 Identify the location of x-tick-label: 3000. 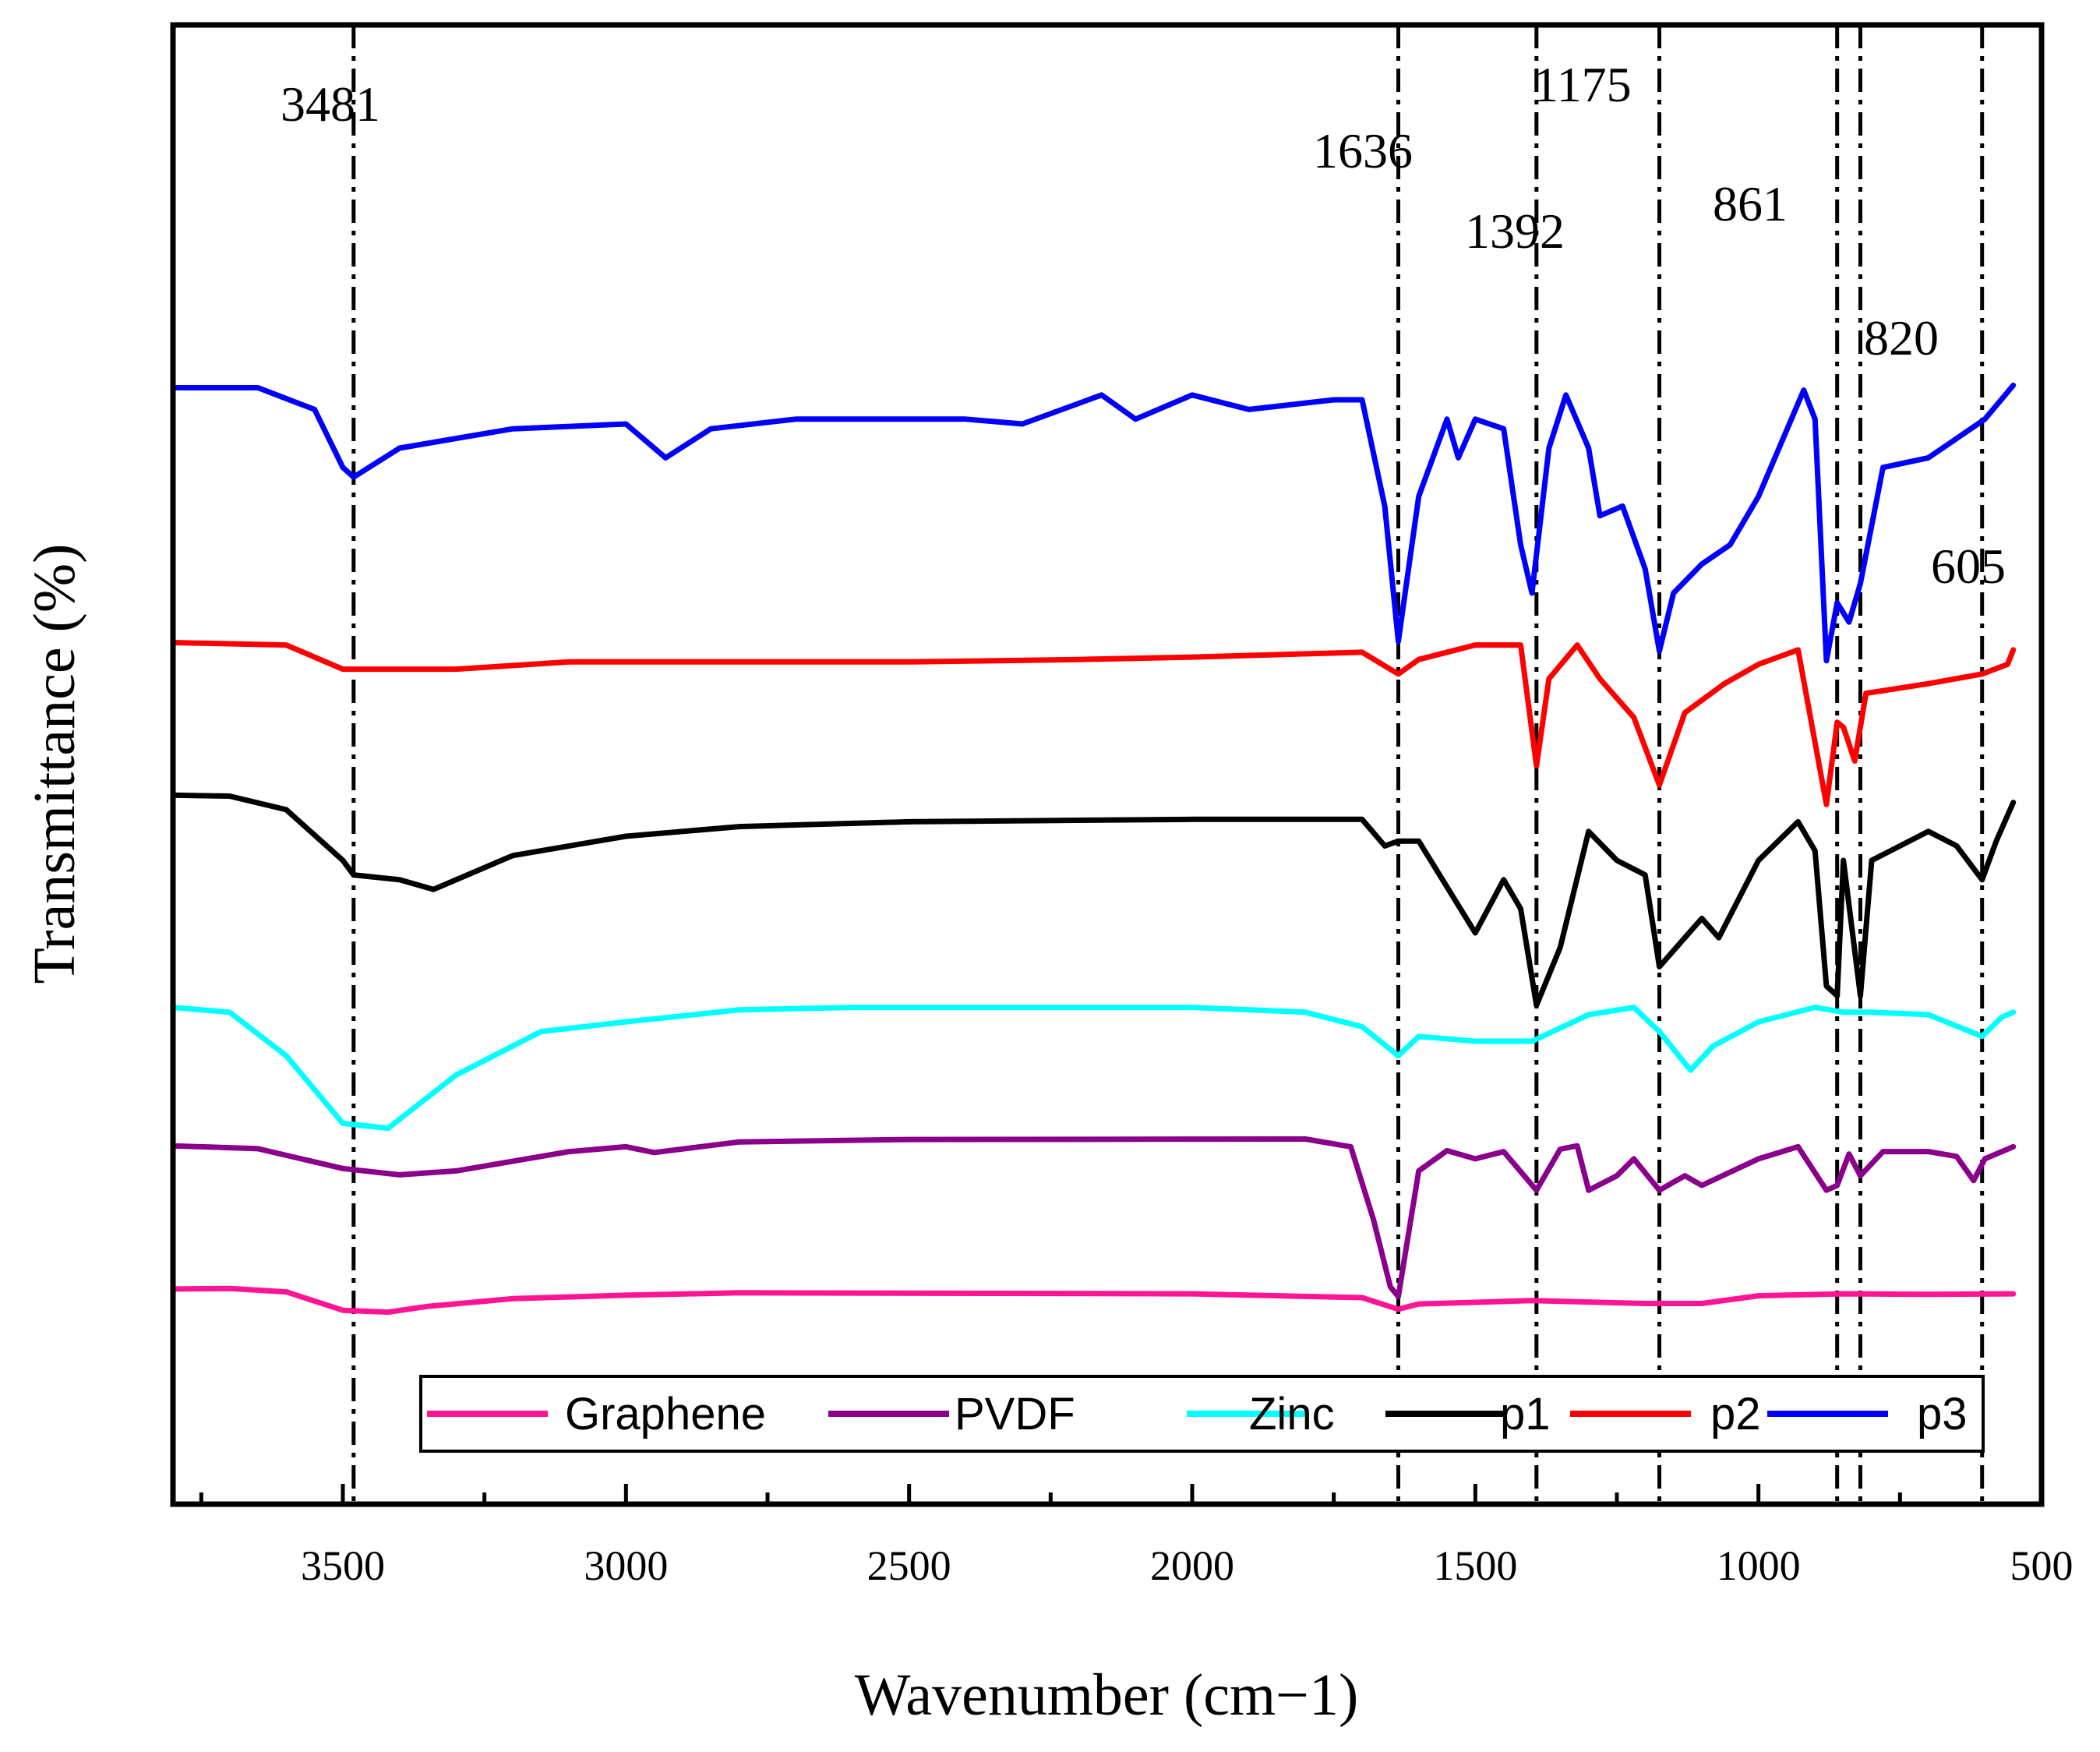
(626, 1566).